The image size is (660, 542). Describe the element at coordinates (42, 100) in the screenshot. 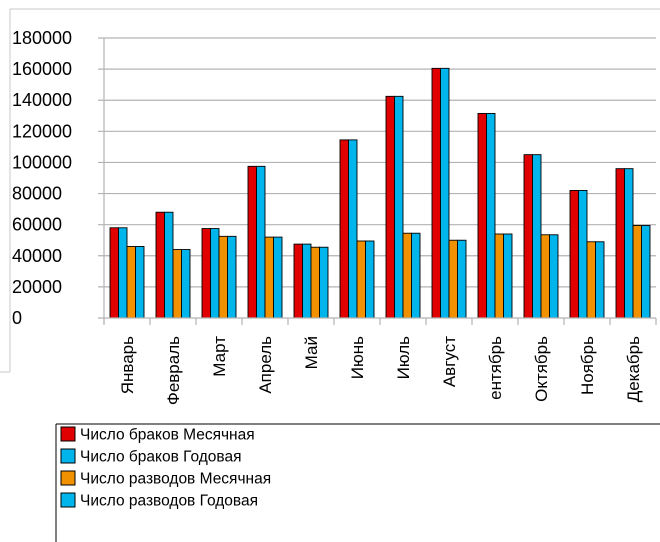

I see `y-tick-label: 140000` at that location.